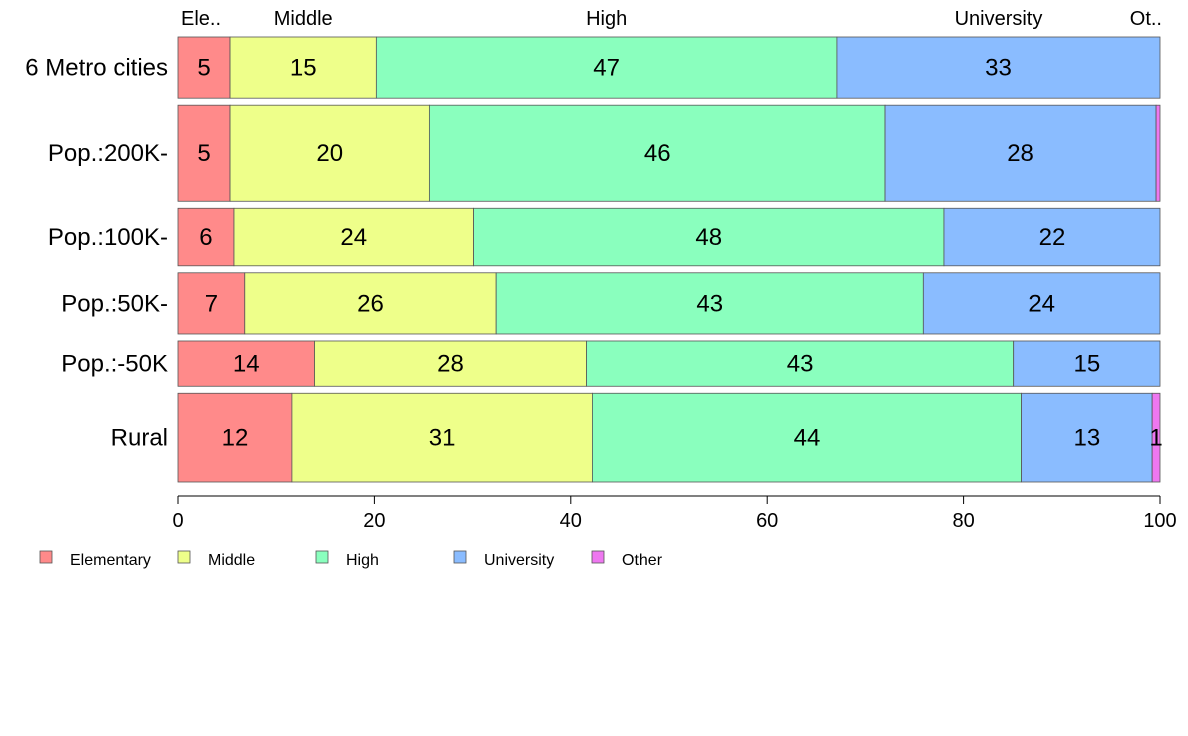  I want to click on bar-row: 14 28 43 15, so click(669, 363).